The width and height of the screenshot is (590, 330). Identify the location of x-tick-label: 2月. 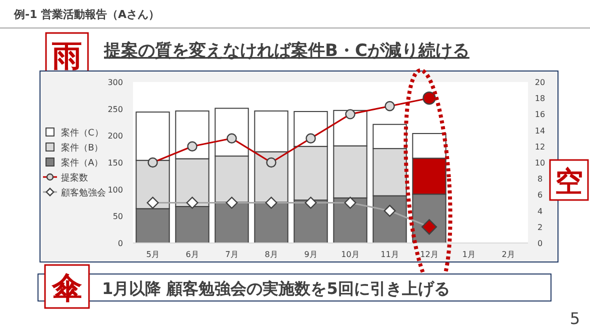
(508, 254).